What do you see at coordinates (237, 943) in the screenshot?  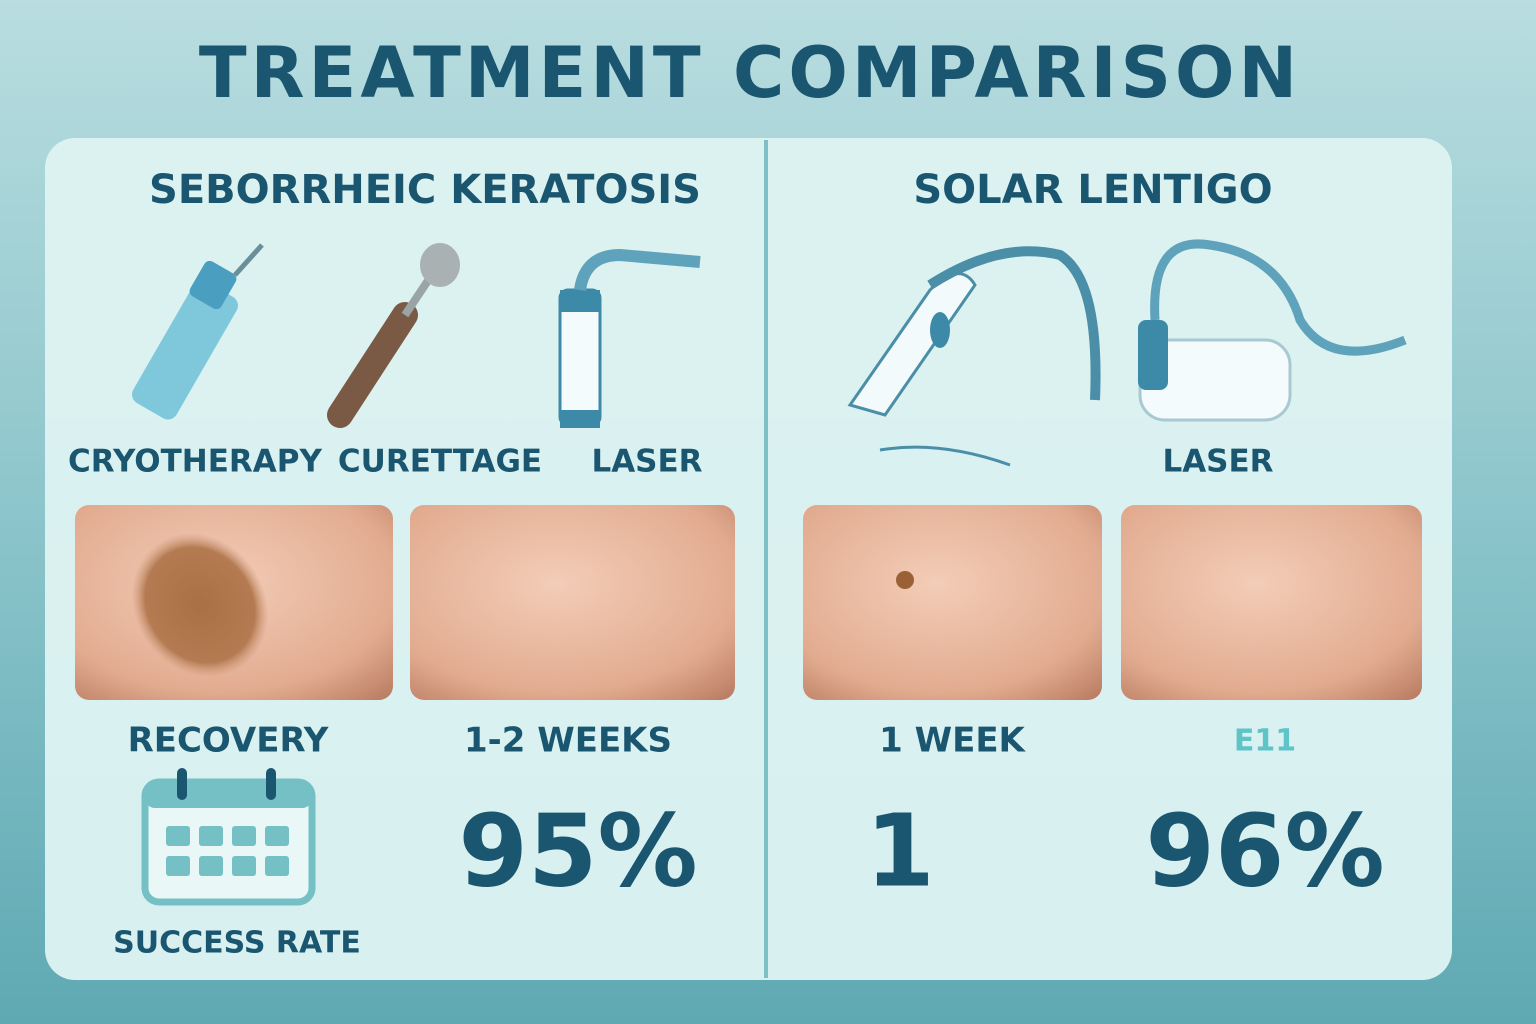 I see `success-label: SUCCESS RATE` at bounding box center [237, 943].